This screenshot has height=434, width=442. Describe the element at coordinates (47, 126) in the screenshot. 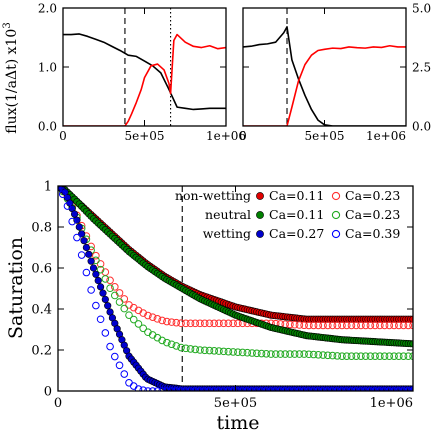

I see `tl-y-tick-label: 0.0` at that location.